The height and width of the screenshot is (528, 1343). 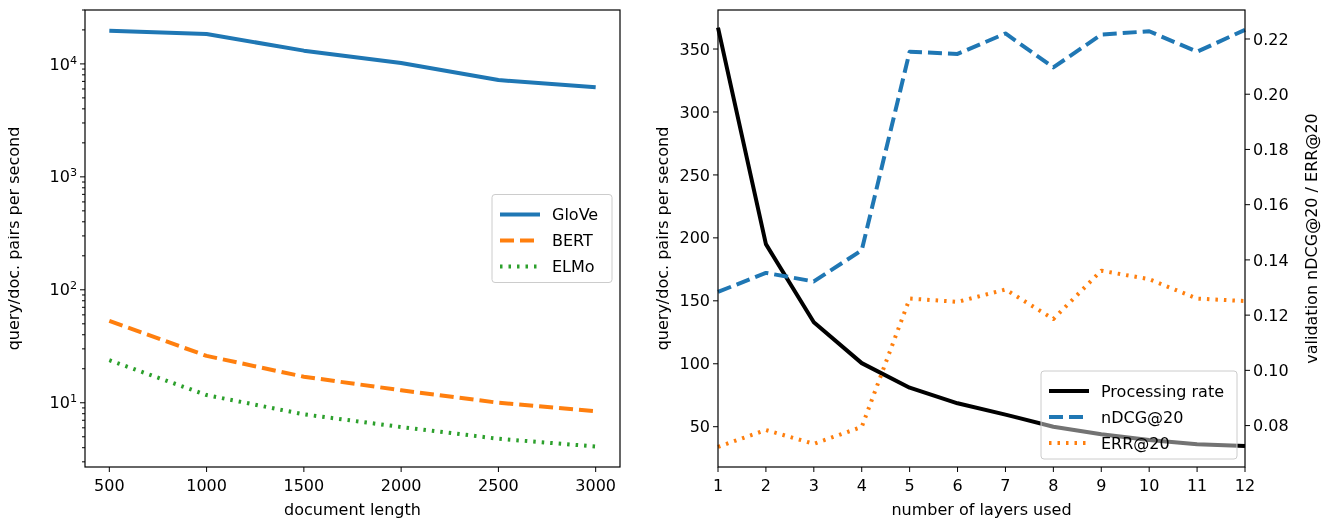 I want to click on x-tick-label: 8, so click(x=1053, y=485).